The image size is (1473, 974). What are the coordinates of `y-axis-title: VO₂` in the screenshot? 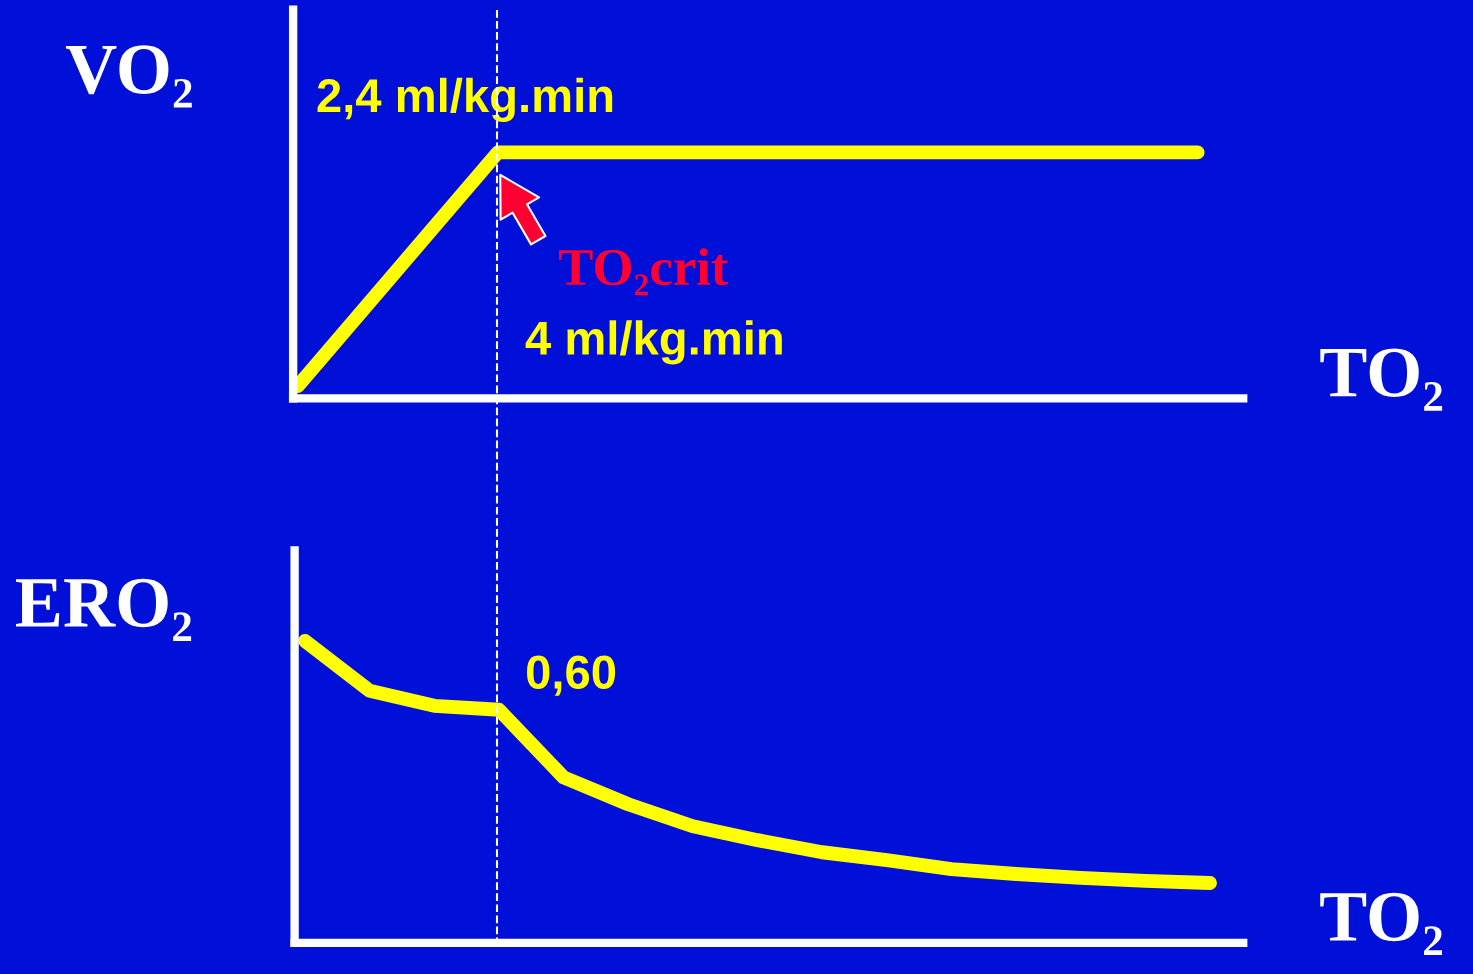 It's located at (128, 76).